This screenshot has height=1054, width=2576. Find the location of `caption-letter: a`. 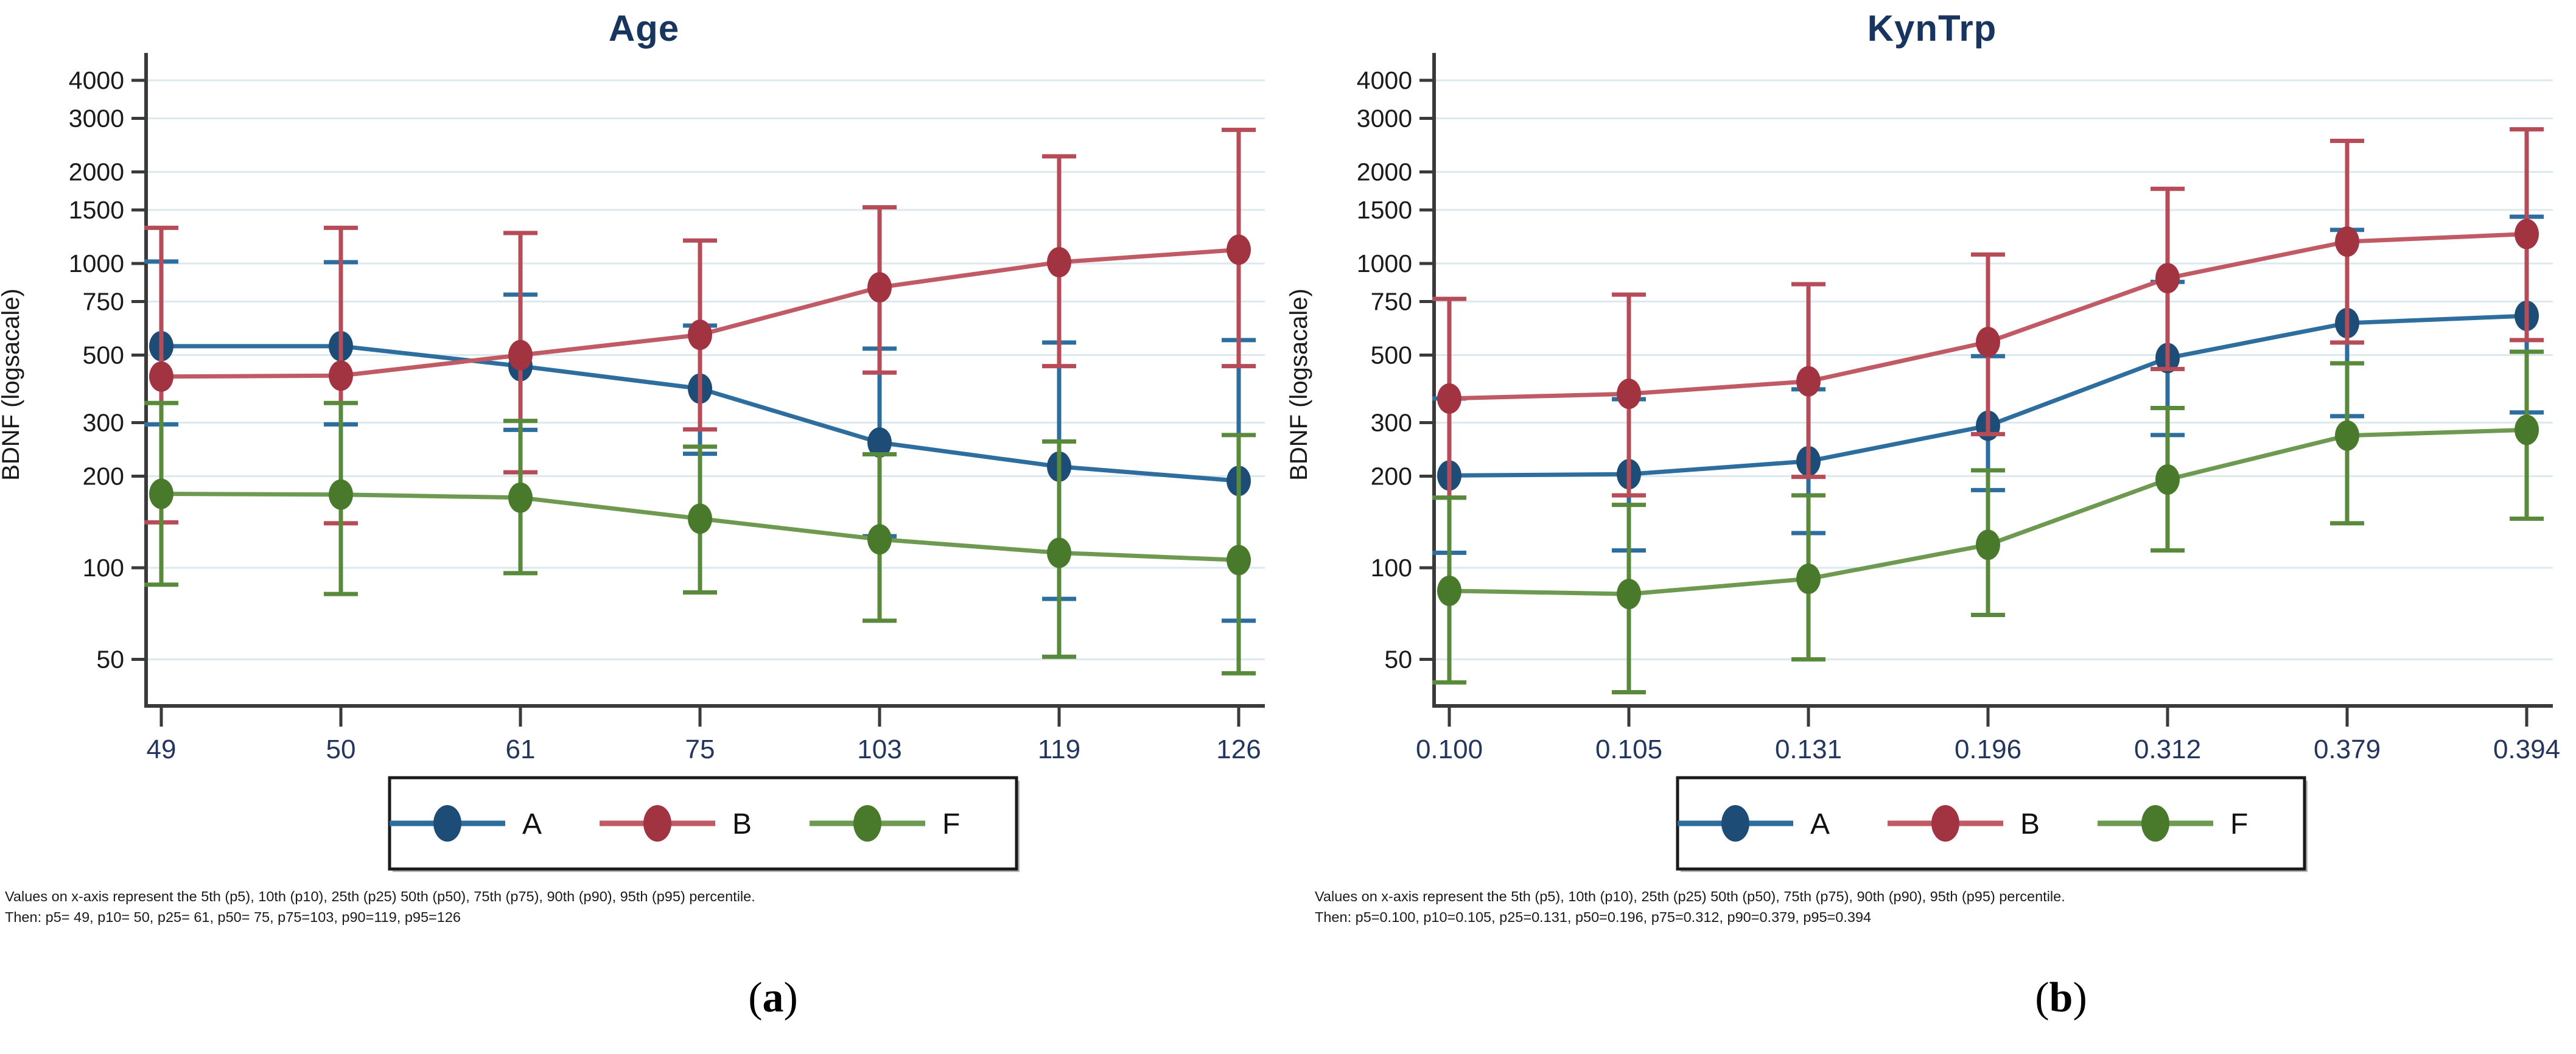

caption-letter: a is located at coordinates (773, 998).